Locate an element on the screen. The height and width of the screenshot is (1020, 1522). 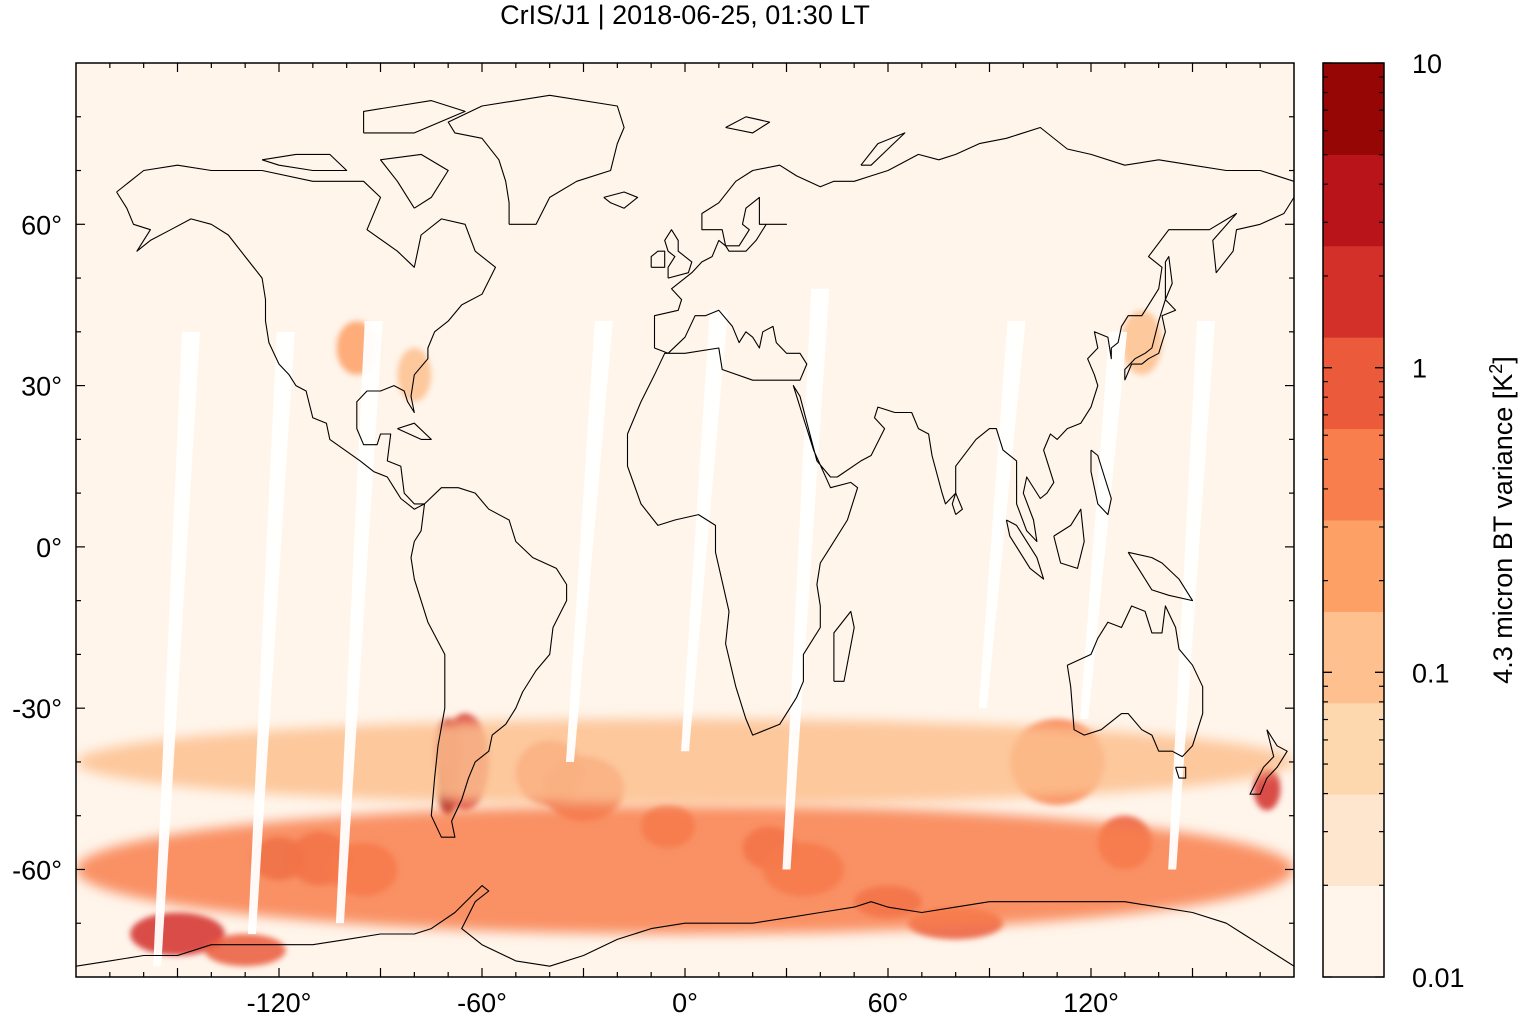
colorbar-frame is located at coordinates (1353, 520).